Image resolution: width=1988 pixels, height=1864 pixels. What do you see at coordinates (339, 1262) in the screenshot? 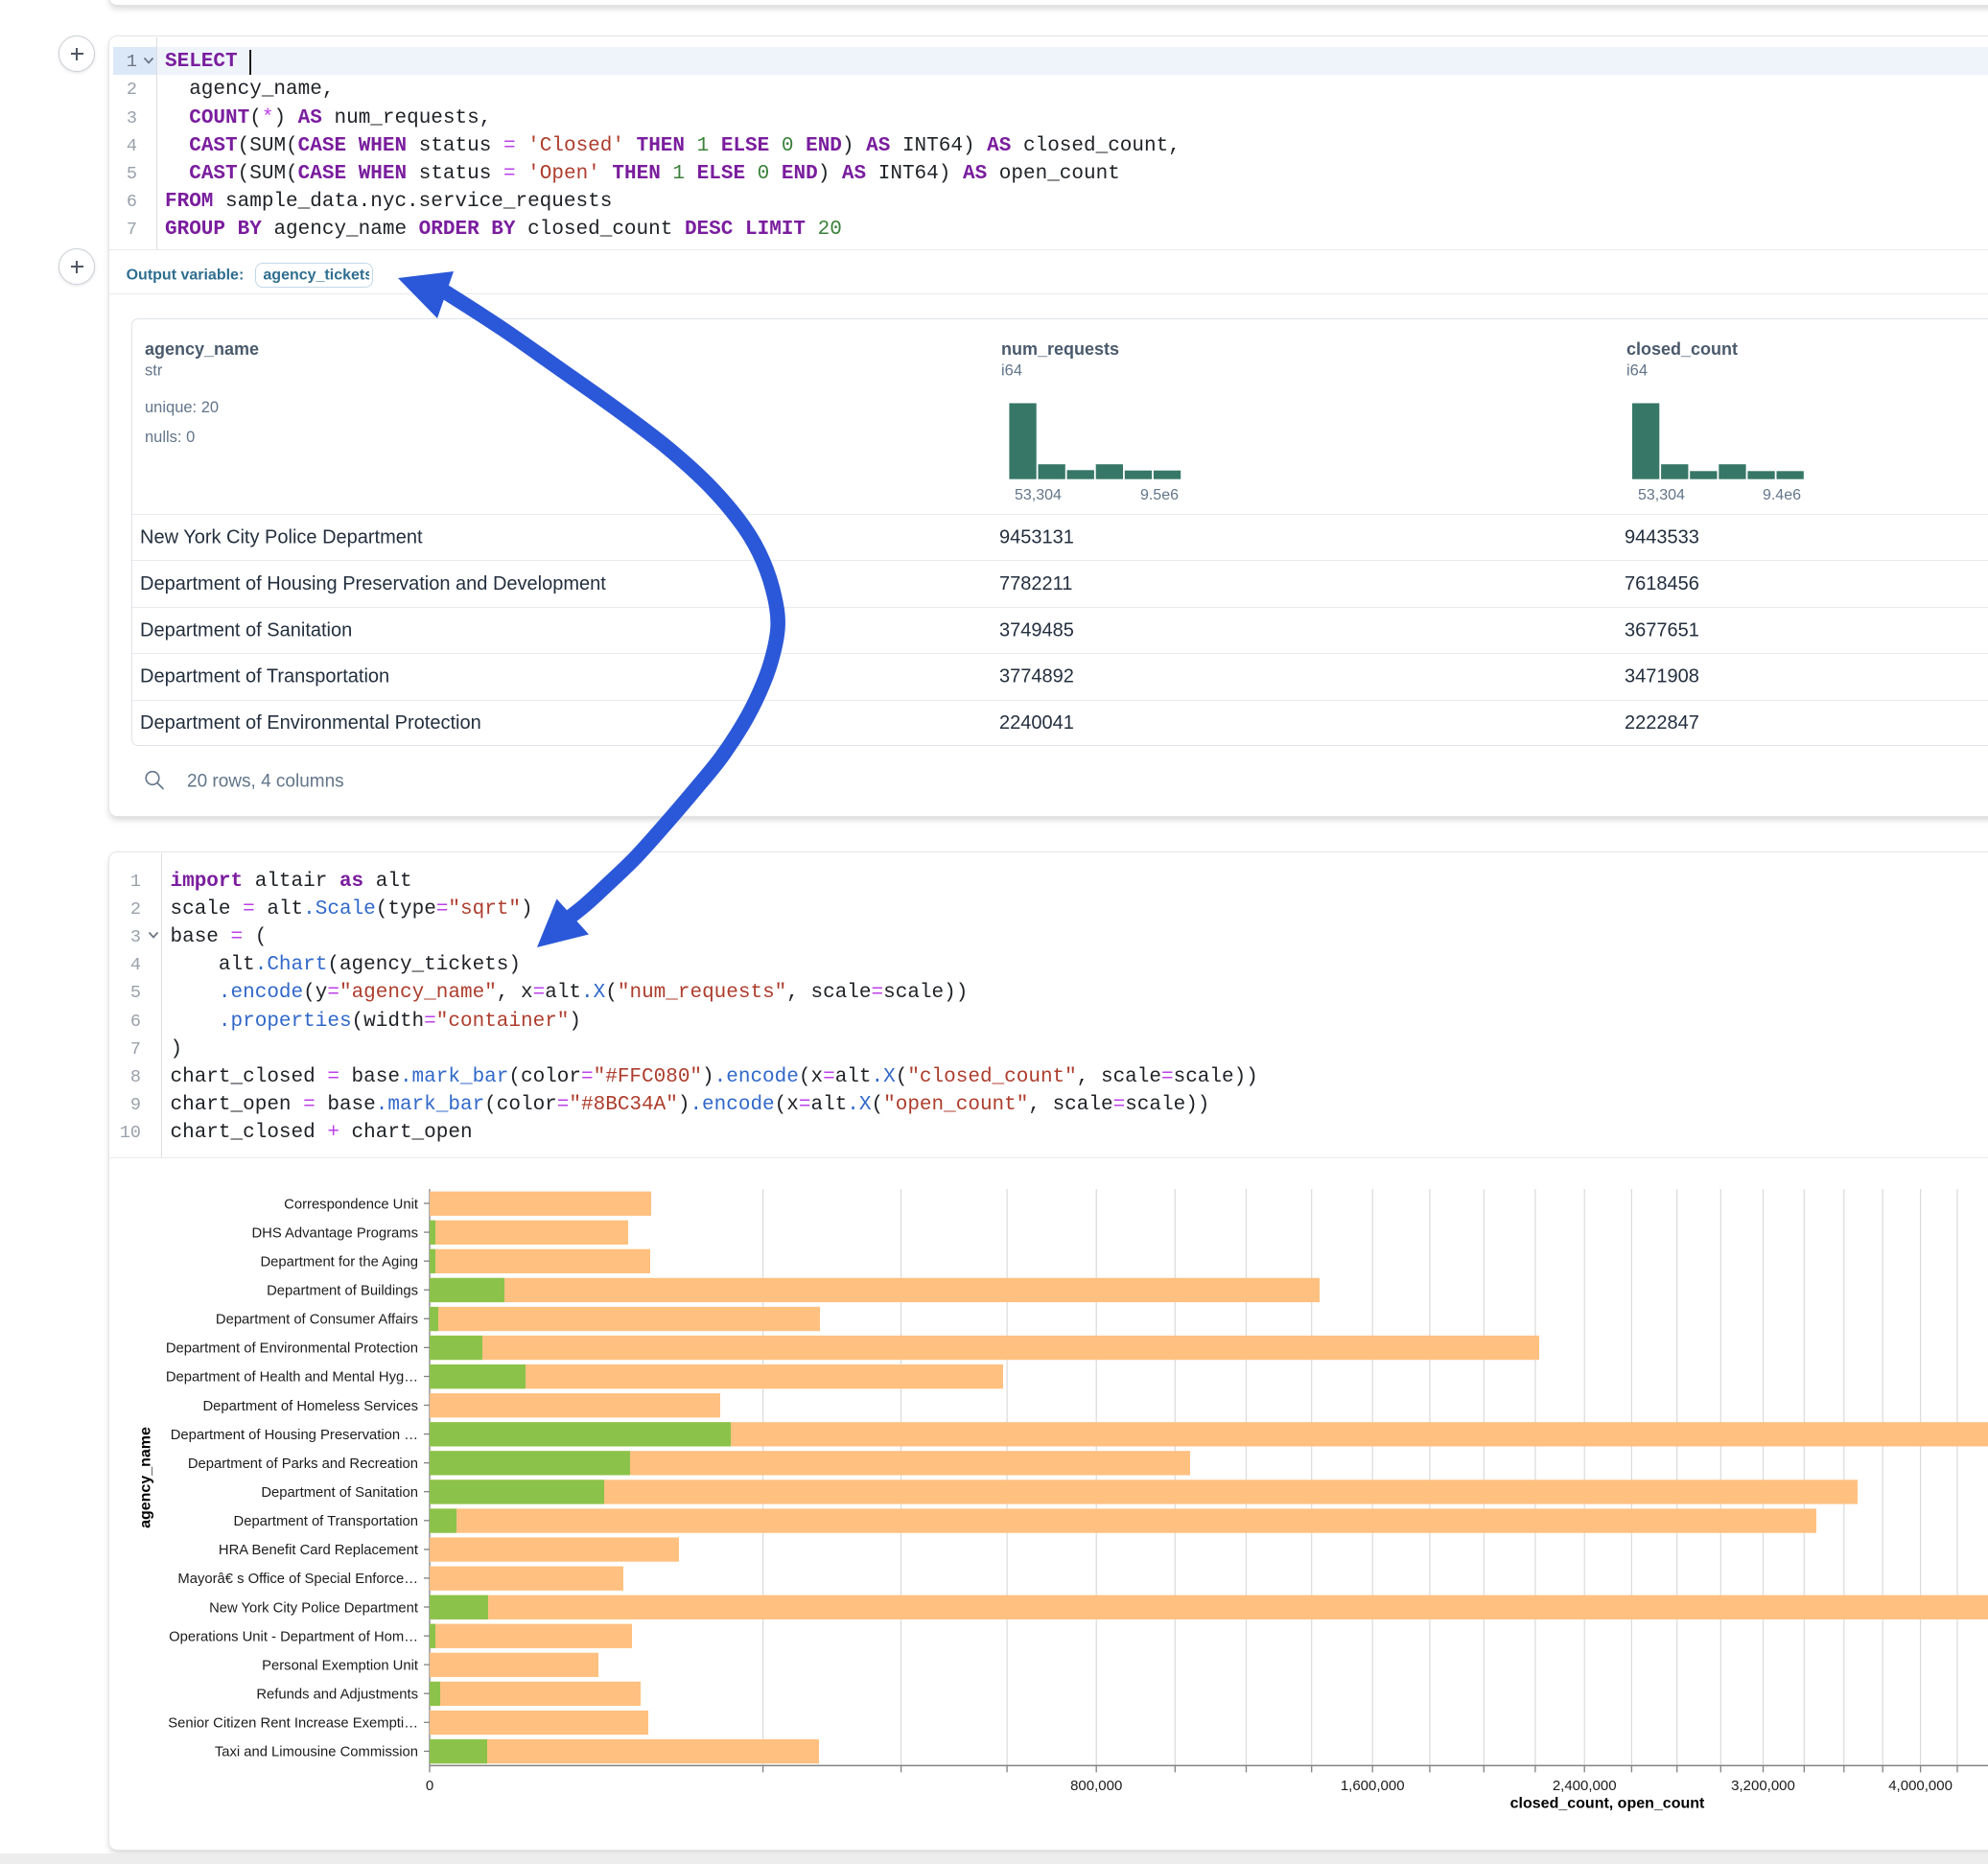
I see `svg-text: Department for the Aging` at bounding box center [339, 1262].